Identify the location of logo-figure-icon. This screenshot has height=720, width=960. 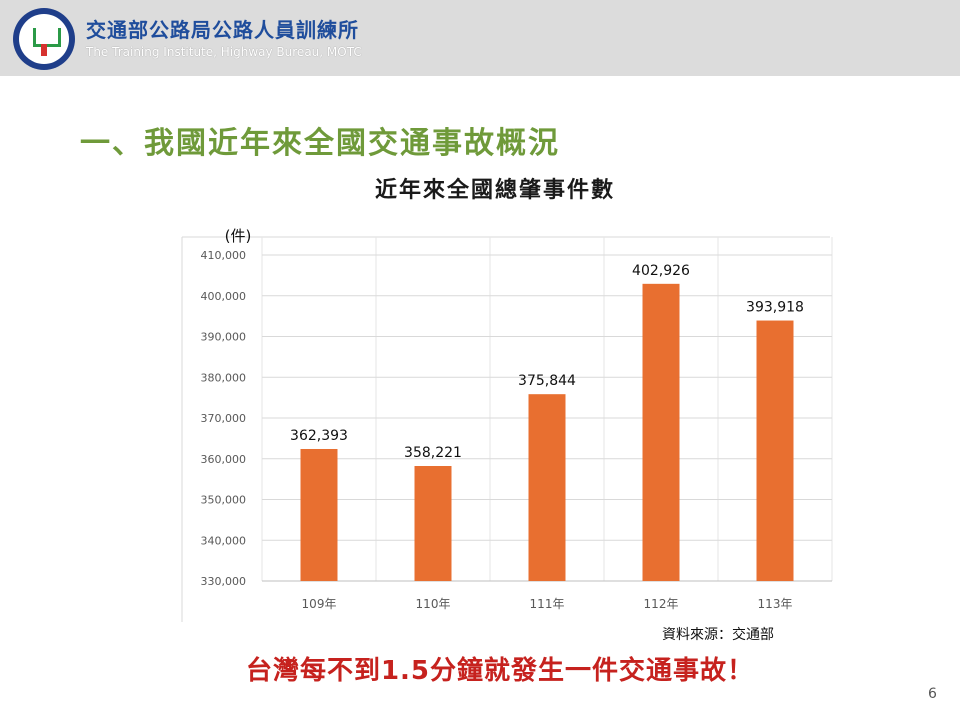
(44, 50).